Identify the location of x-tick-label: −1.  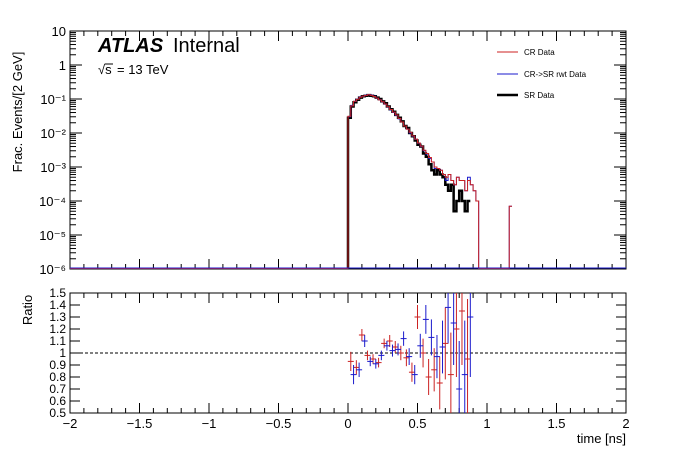
(209, 423).